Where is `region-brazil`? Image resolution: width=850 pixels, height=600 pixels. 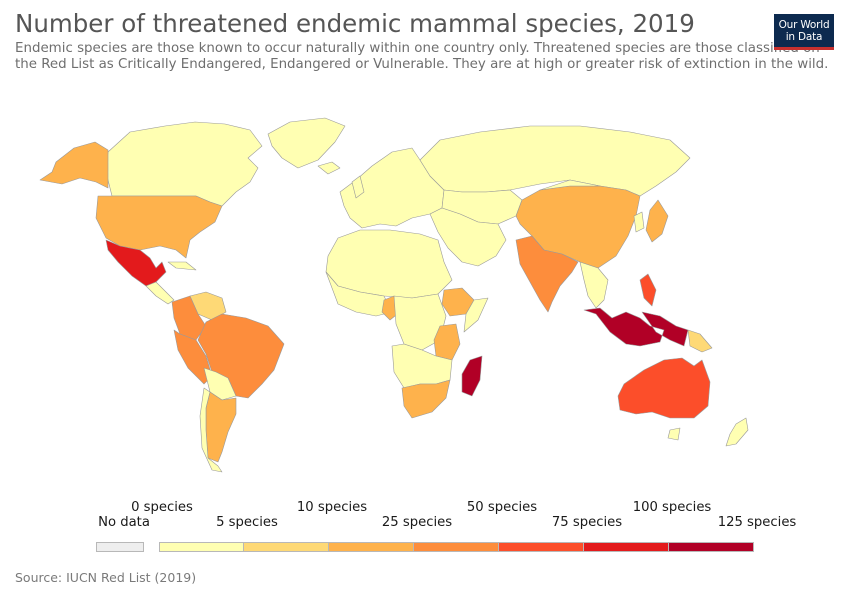 region-brazil is located at coordinates (241, 356).